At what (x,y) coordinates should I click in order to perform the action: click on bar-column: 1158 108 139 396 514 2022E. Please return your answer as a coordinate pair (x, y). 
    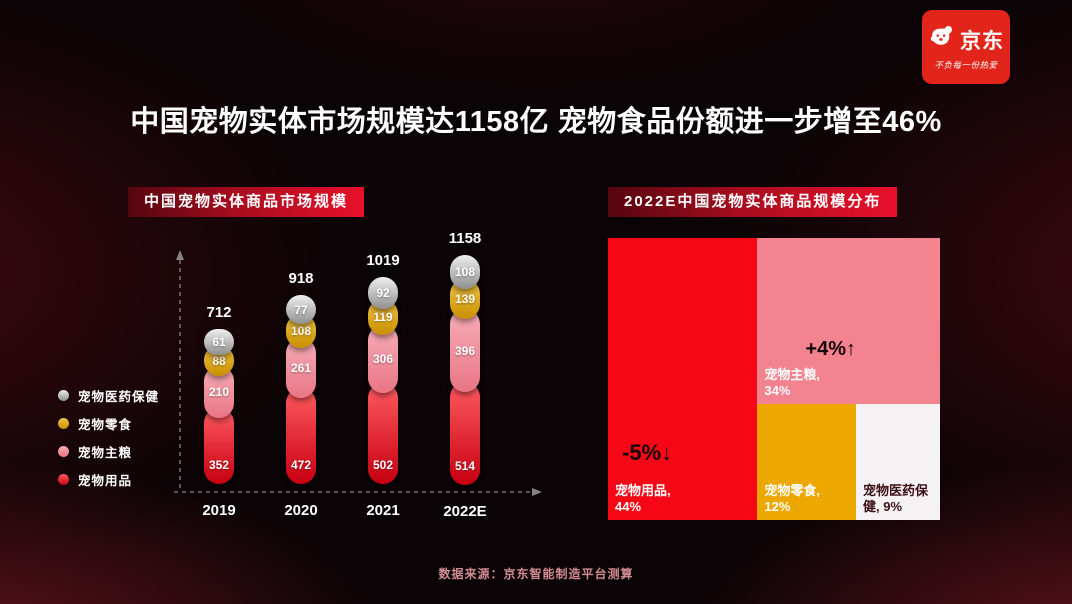
    Looking at the image, I should click on (465, 375).